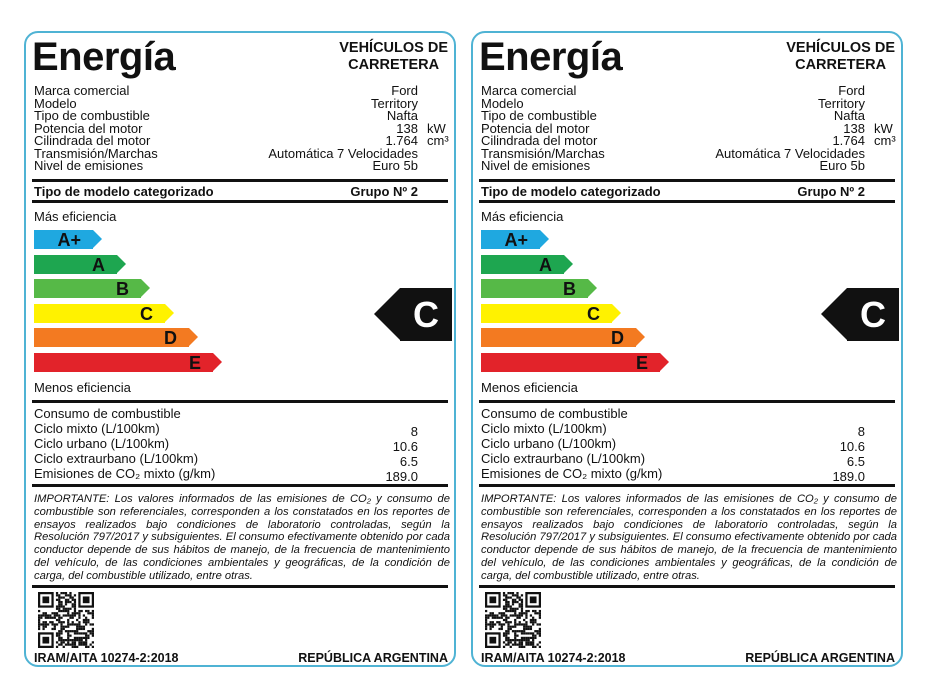  What do you see at coordinates (563, 338) in the screenshot?
I see `efficiency-class-bar: D` at bounding box center [563, 338].